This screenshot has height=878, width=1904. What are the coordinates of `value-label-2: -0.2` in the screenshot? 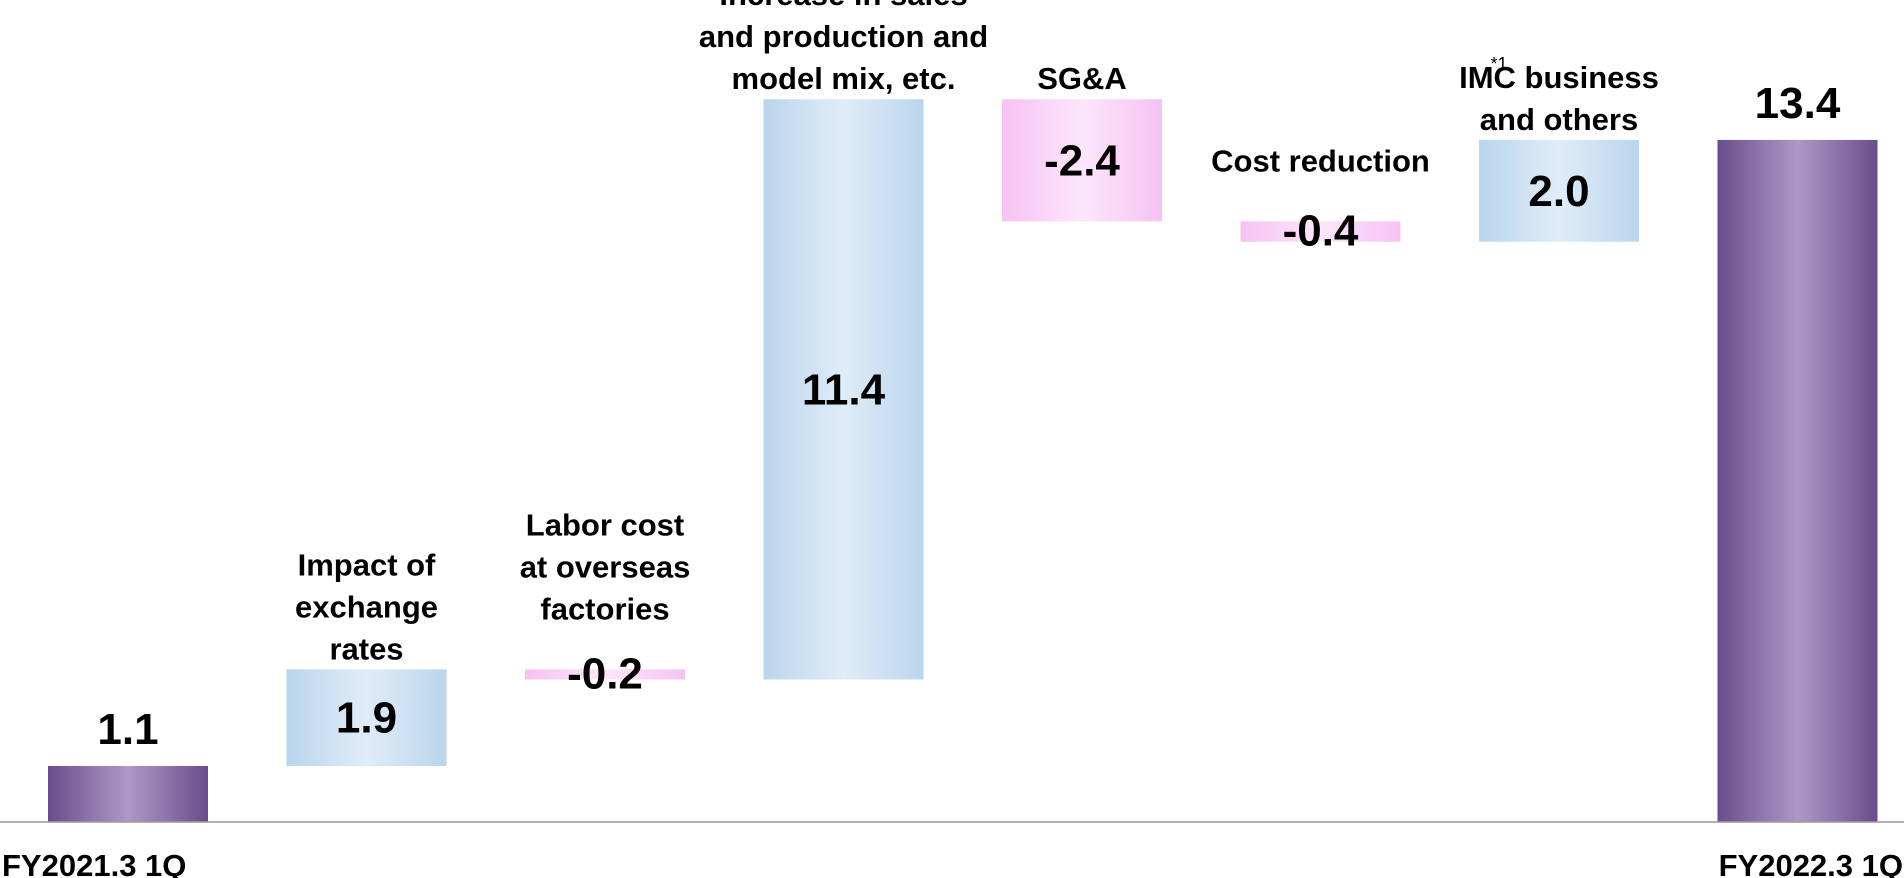 It's located at (605, 673).